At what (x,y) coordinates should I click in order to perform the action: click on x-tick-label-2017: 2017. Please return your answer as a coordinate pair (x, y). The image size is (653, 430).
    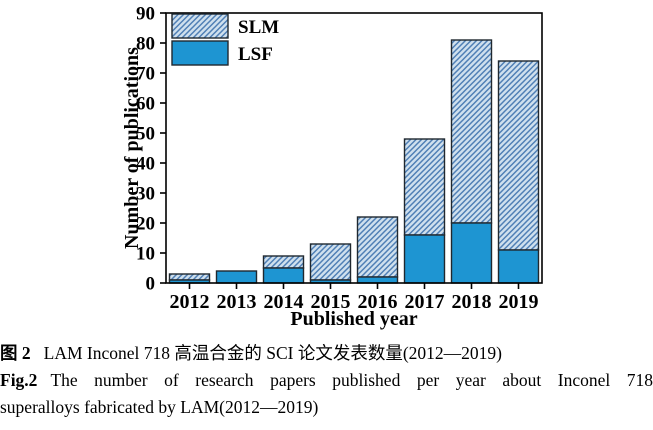
    Looking at the image, I should click on (425, 302).